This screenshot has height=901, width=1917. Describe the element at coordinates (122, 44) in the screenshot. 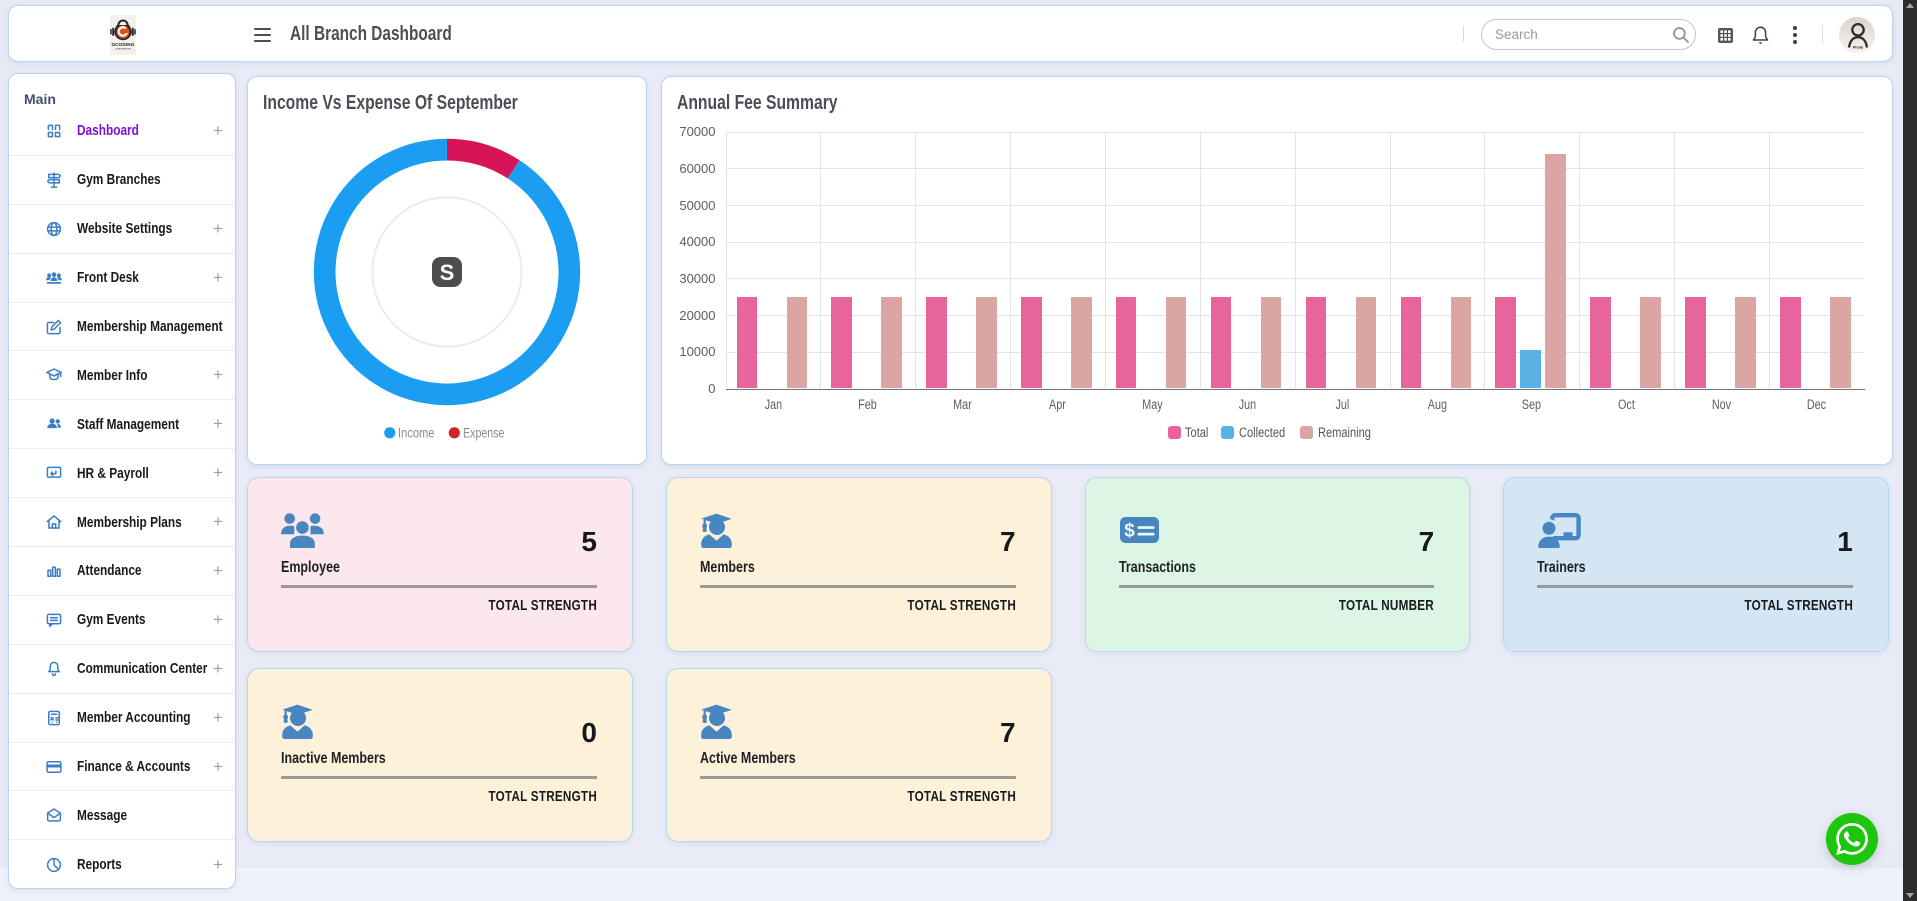

I see `svg-text: GCODING` at that location.